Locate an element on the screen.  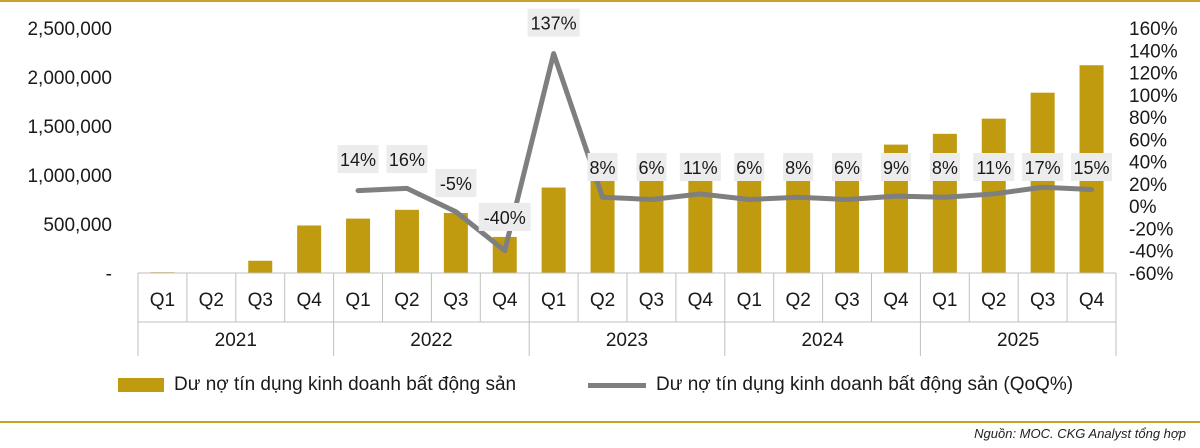
data-label: 137% is located at coordinates (554, 24).